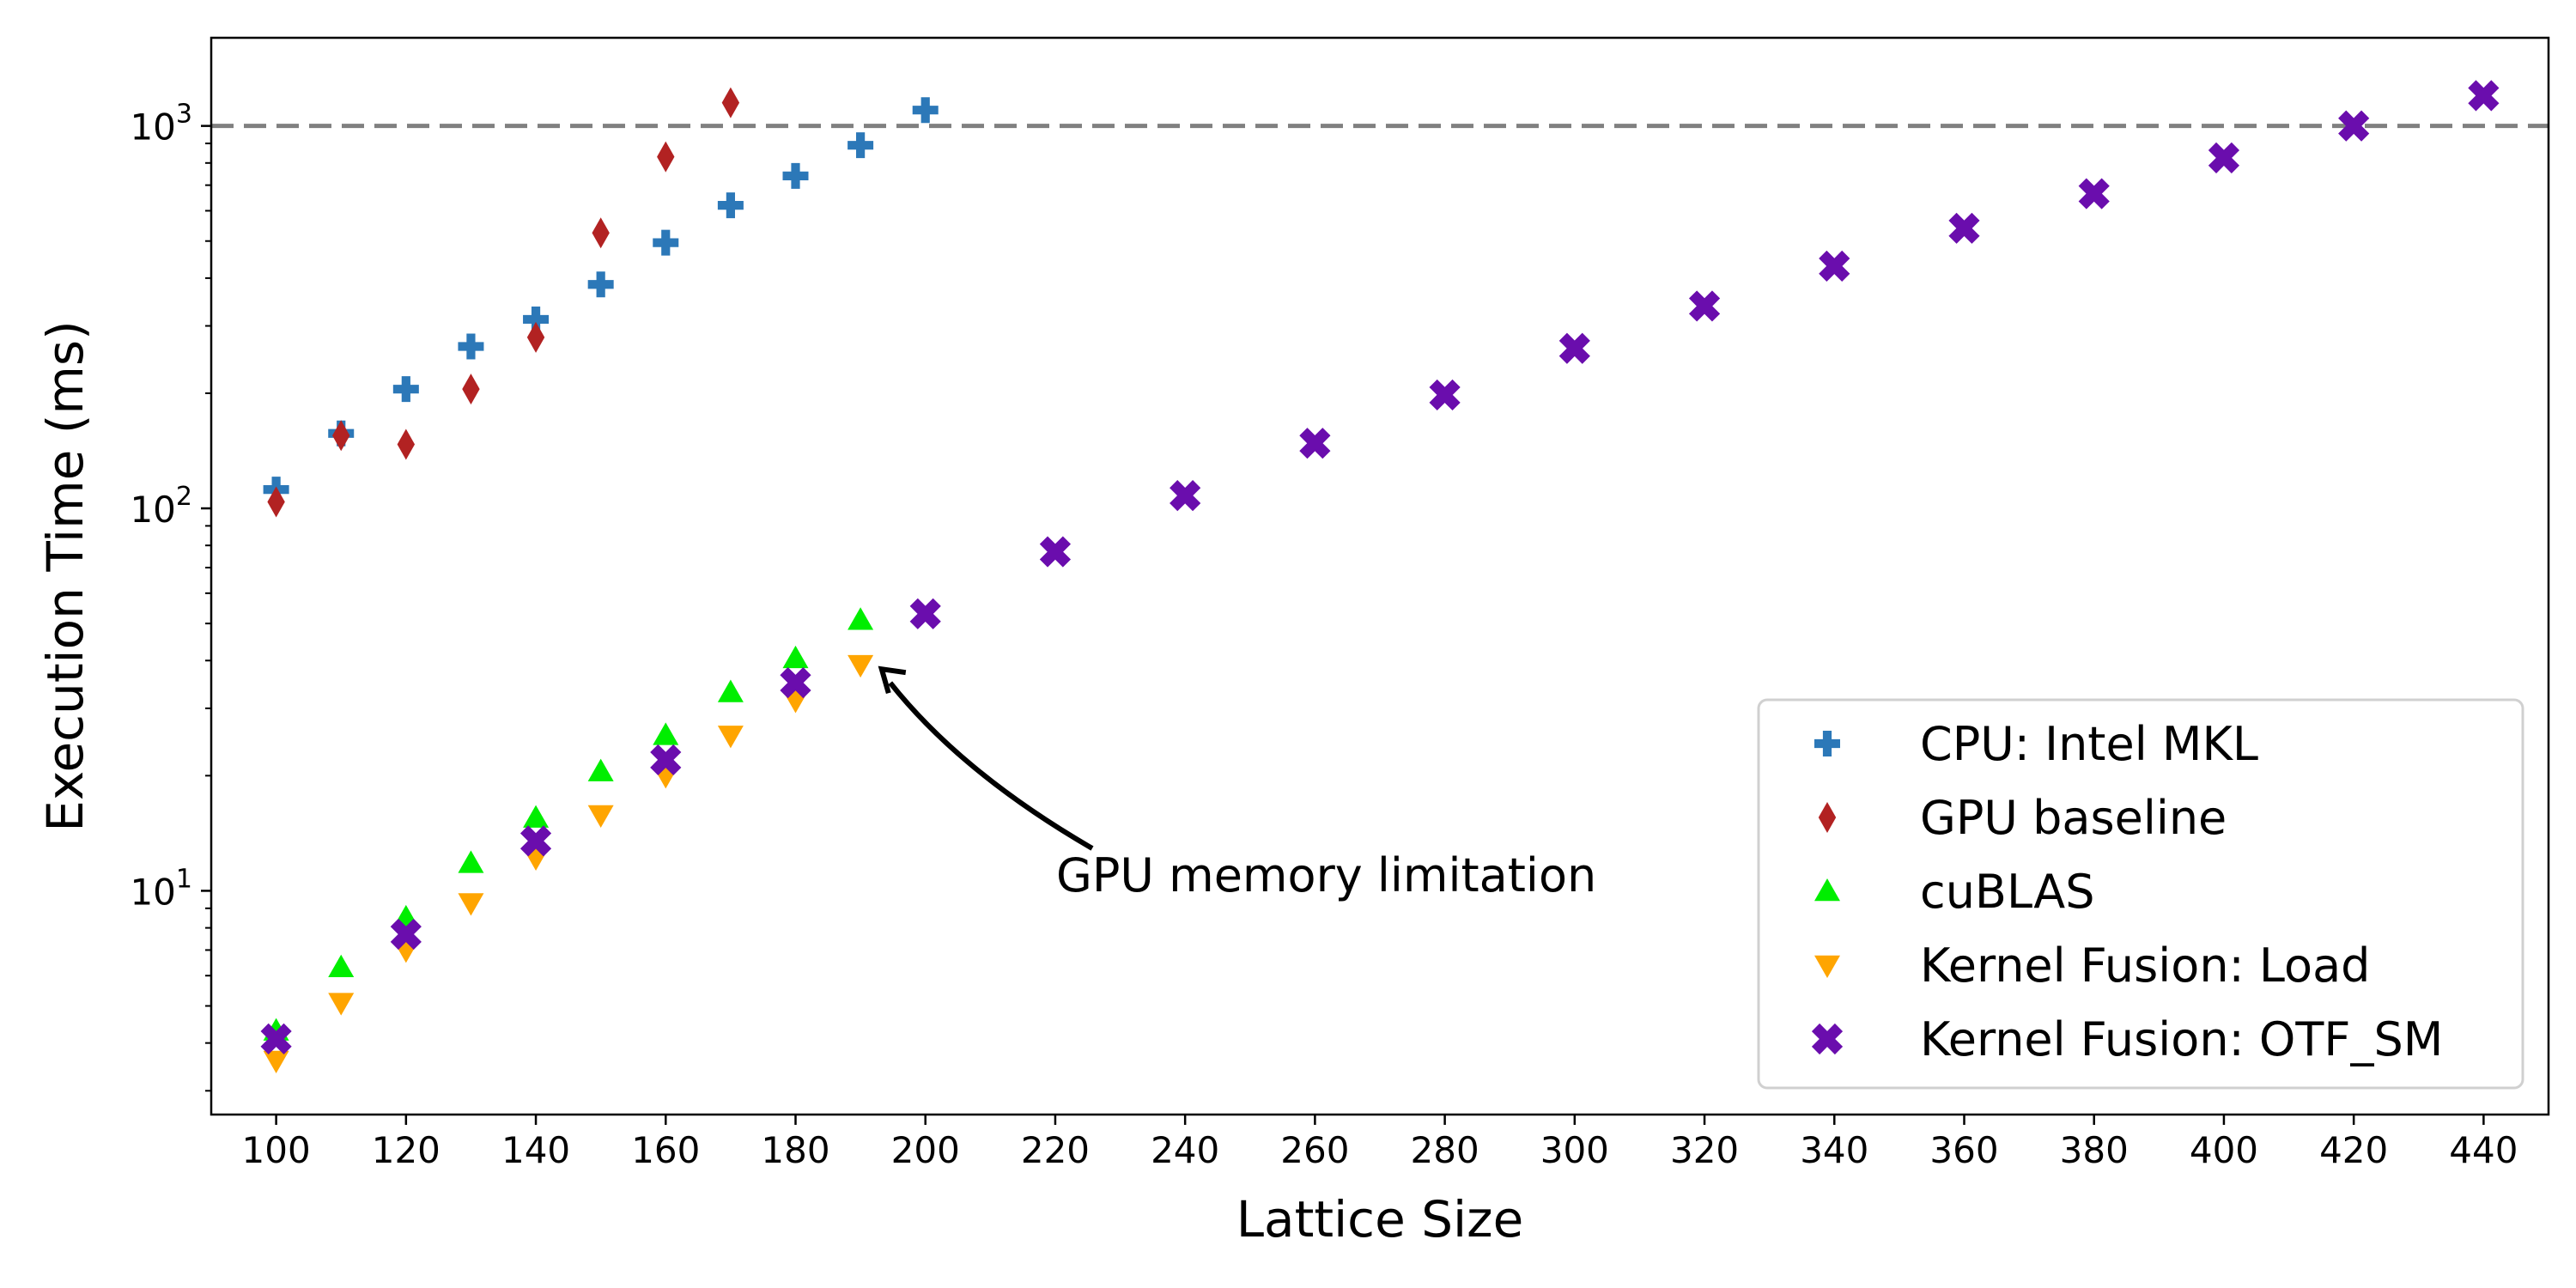 Image resolution: width=2576 pixels, height=1288 pixels. What do you see at coordinates (535, 1150) in the screenshot?
I see `x-tick-label: 140` at bounding box center [535, 1150].